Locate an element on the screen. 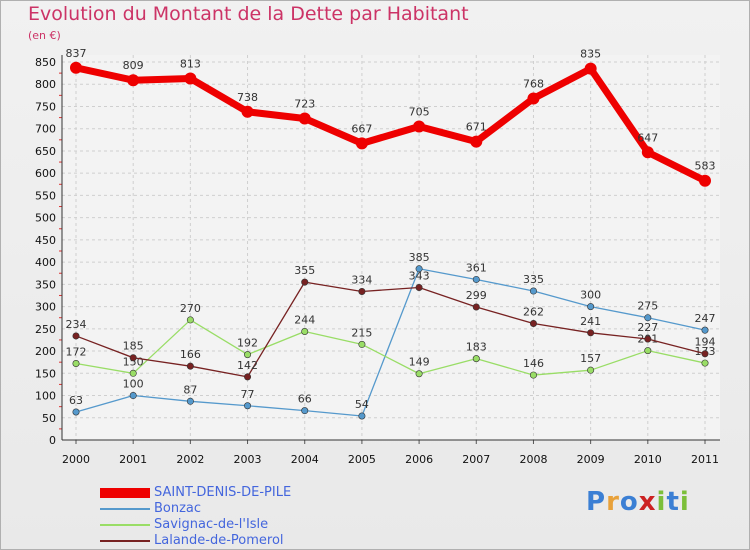  x-tick-label: 2007 is located at coordinates (476, 459).